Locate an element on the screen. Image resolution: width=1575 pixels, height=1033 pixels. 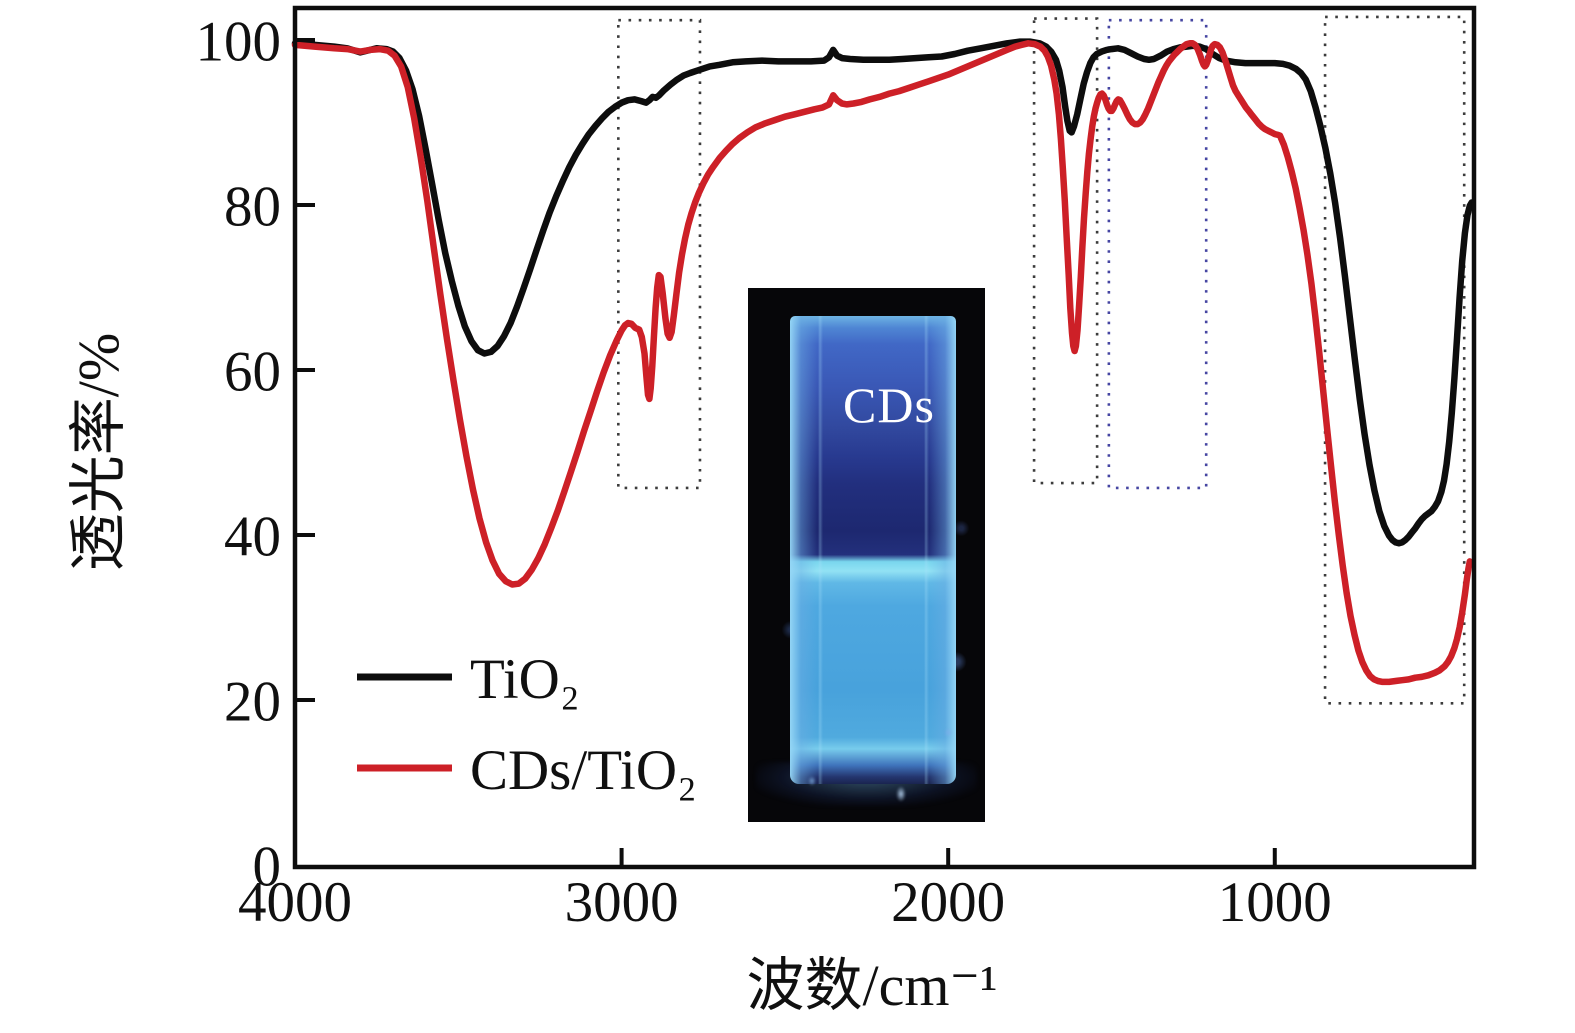
y-tick-label-80: 80 is located at coordinates (252, 207).